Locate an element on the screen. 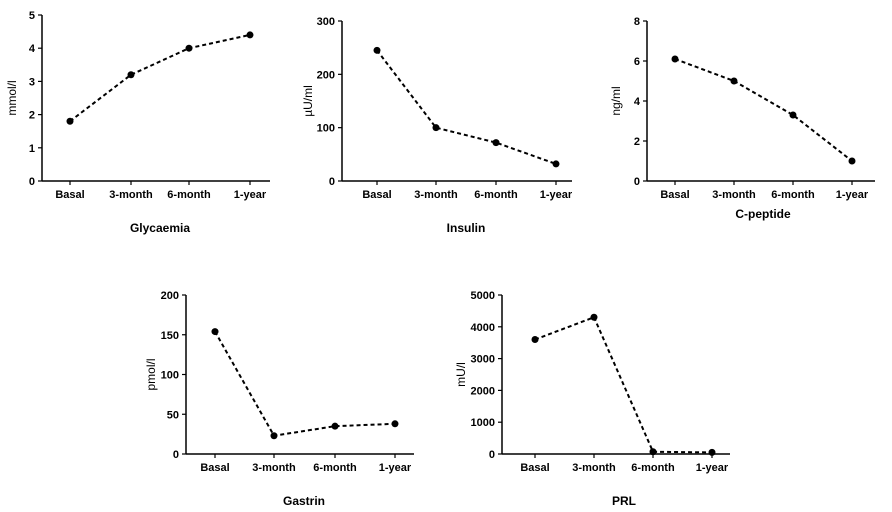 The image size is (892, 512). chart-title: Gastrin is located at coordinates (304, 501).